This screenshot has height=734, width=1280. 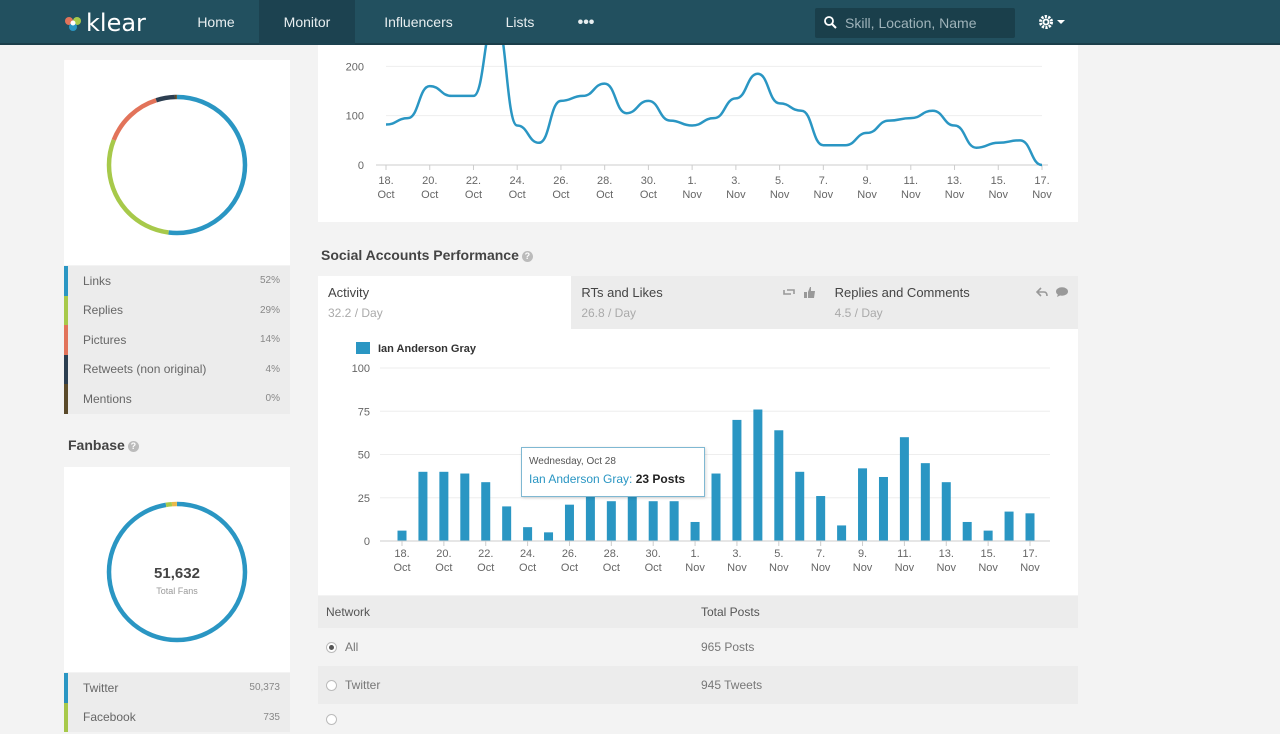 I want to click on x-tick-label: 5. Nov, so click(x=779, y=561).